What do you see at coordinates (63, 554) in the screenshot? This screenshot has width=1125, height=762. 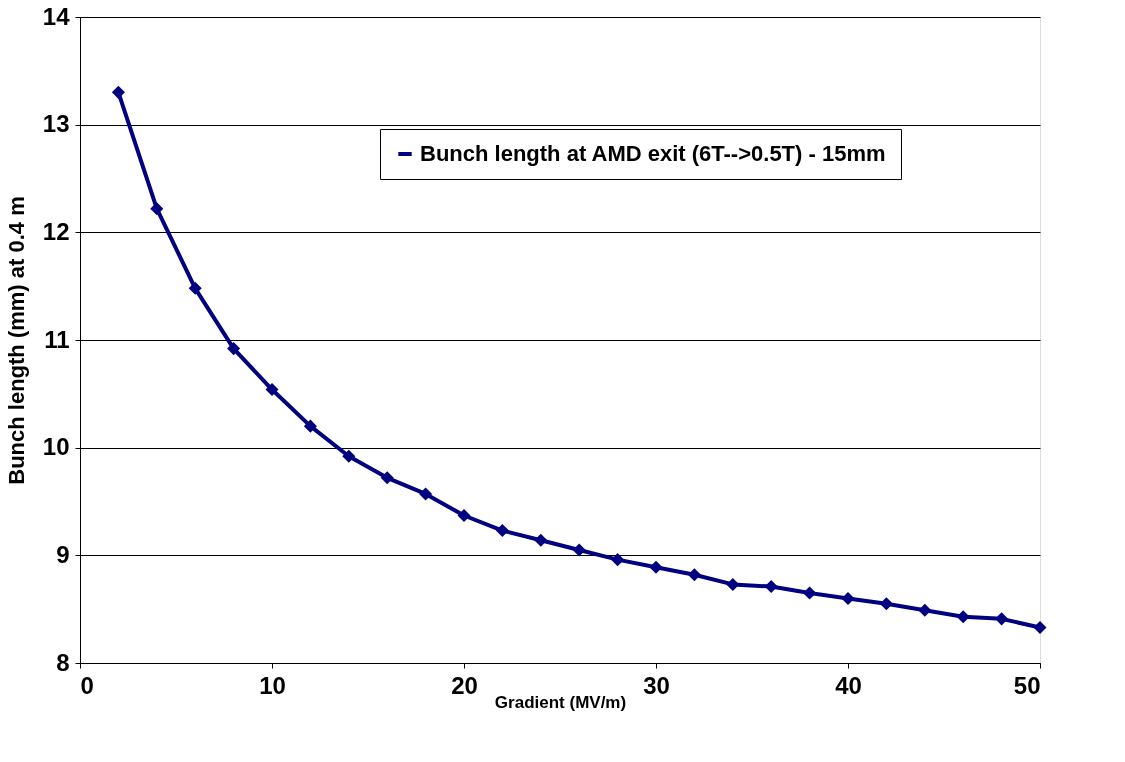 I see `y-tick-label: 9` at bounding box center [63, 554].